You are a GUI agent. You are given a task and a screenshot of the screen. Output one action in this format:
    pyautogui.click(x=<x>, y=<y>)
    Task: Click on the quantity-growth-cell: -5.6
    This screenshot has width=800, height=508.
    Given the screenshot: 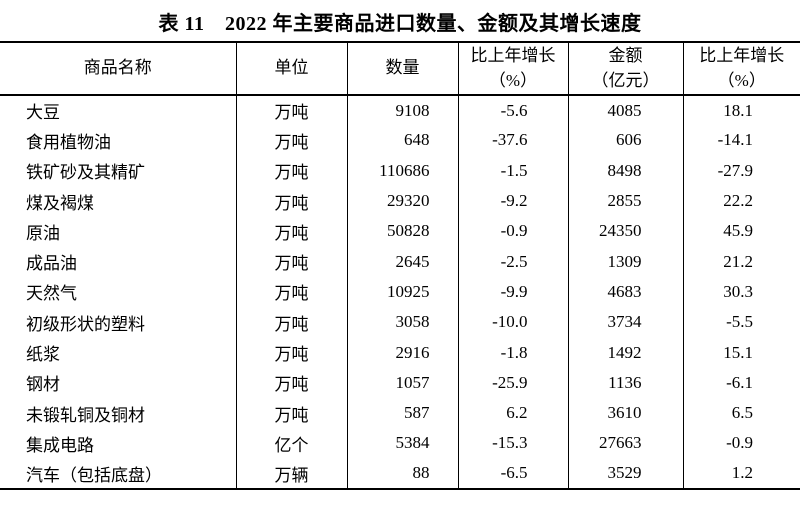 What is the action you would take?
    pyautogui.click(x=513, y=110)
    